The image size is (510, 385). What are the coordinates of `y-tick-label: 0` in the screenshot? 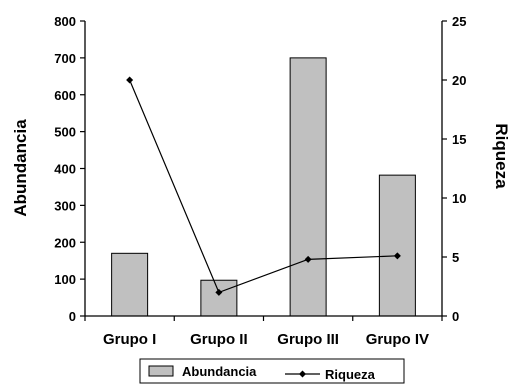 It's located at (72, 316).